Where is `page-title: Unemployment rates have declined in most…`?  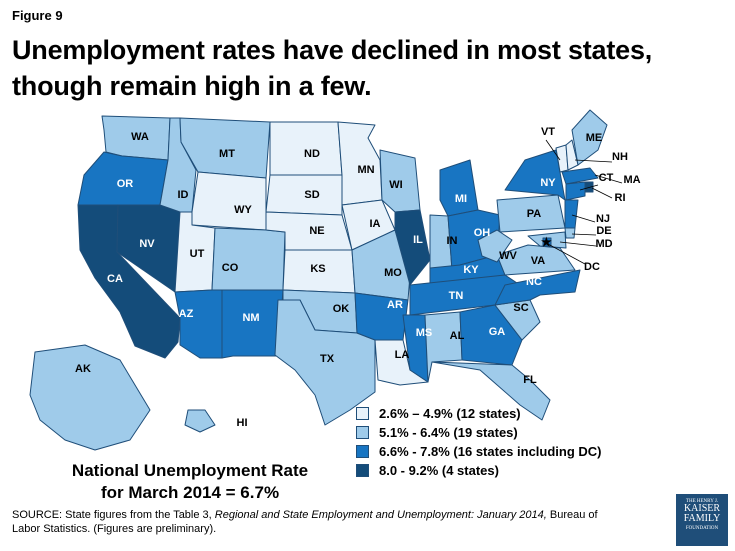 page-title: Unemployment rates have declined in most… is located at coordinates (332, 68).